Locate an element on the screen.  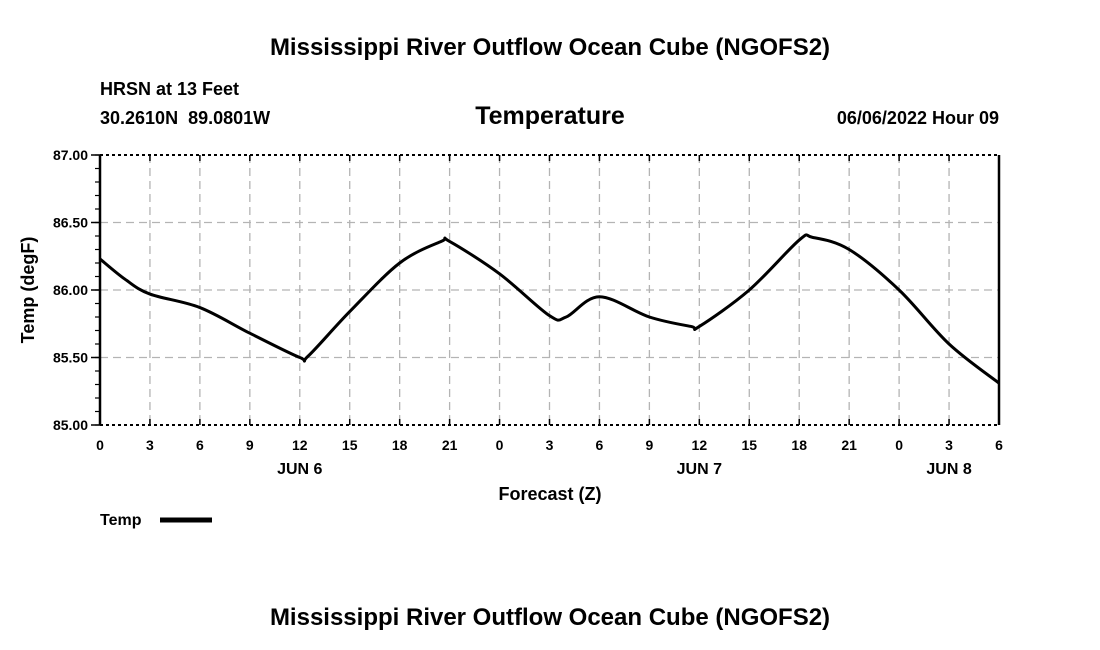
y-axis-label: Temp (degF) is located at coordinates (28, 290).